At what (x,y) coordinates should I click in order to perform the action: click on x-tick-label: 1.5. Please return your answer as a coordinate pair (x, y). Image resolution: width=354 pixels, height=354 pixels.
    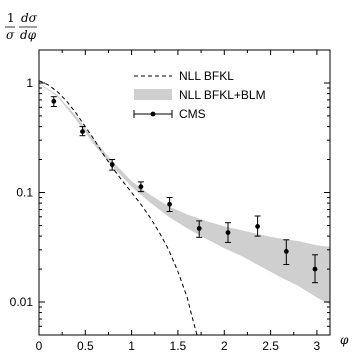
    Looking at the image, I should click on (178, 346).